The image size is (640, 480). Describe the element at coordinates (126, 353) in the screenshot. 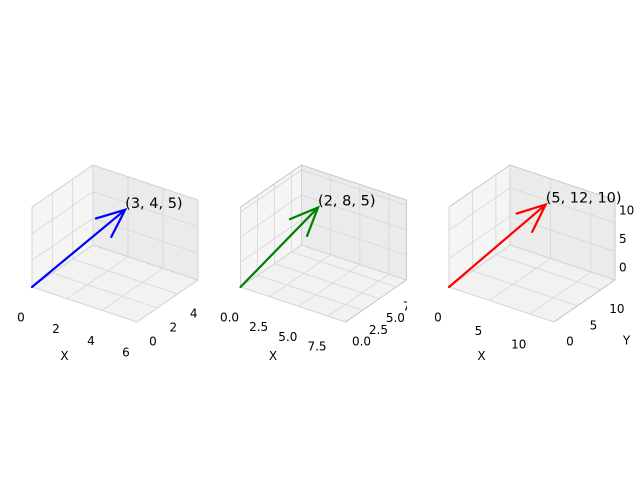

I see `x-tick-label: 6` at that location.